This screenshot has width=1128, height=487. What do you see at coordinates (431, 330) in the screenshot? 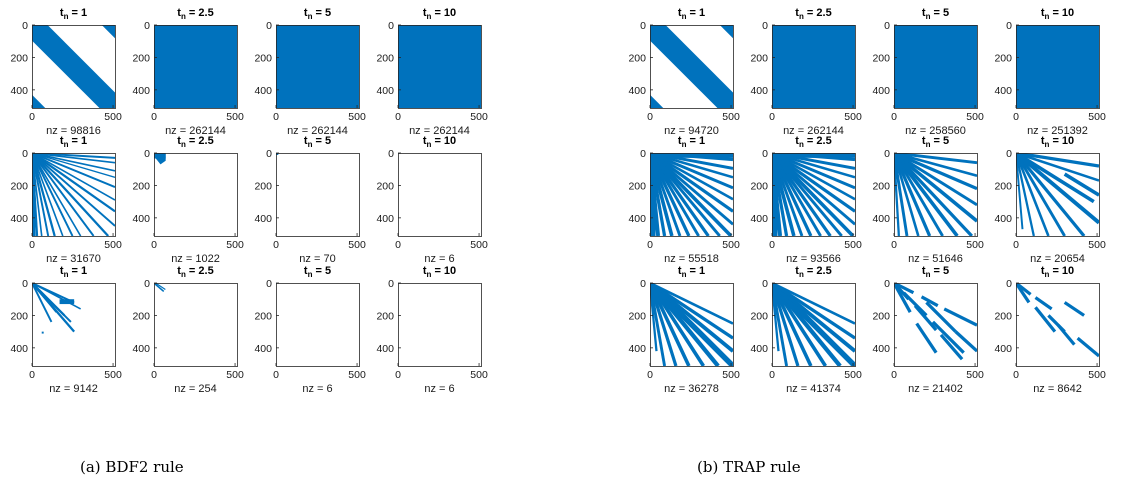
I see `spy-subplot: tn = 10 0 200 400 0 500 nz = 6` at bounding box center [431, 330].